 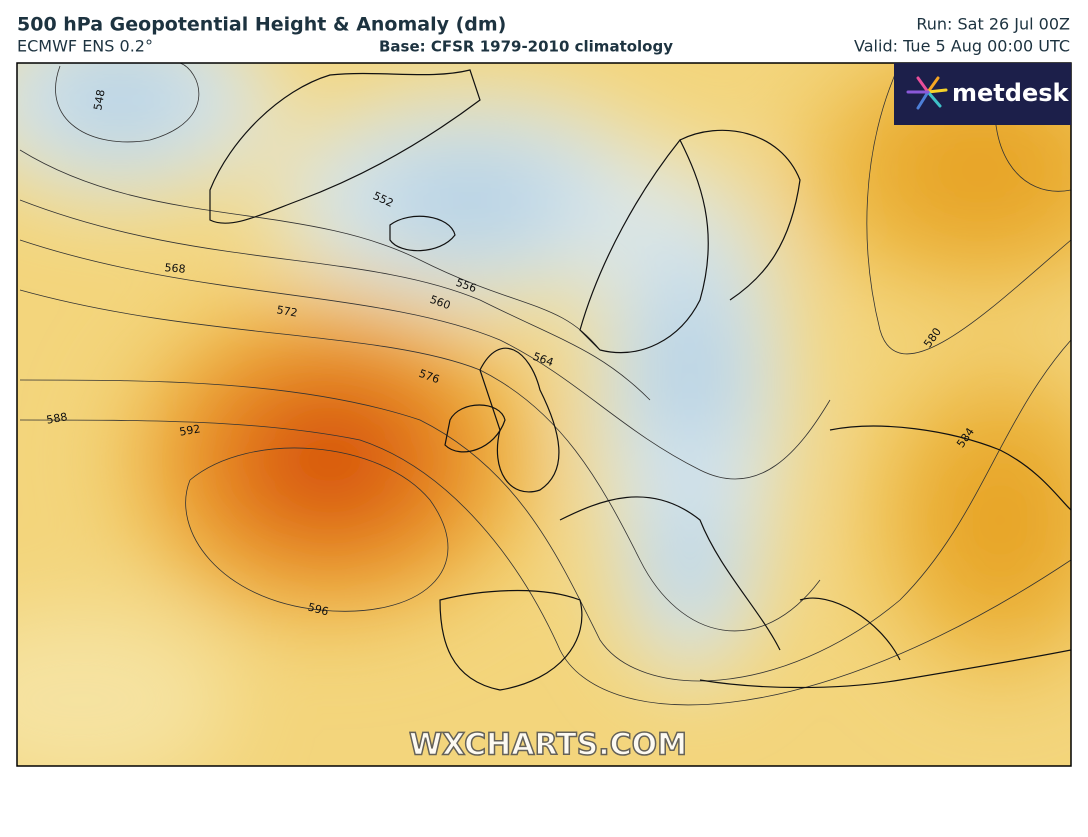 I want to click on run: Run: Sat 26 Jul 00Z, so click(x=993, y=24).